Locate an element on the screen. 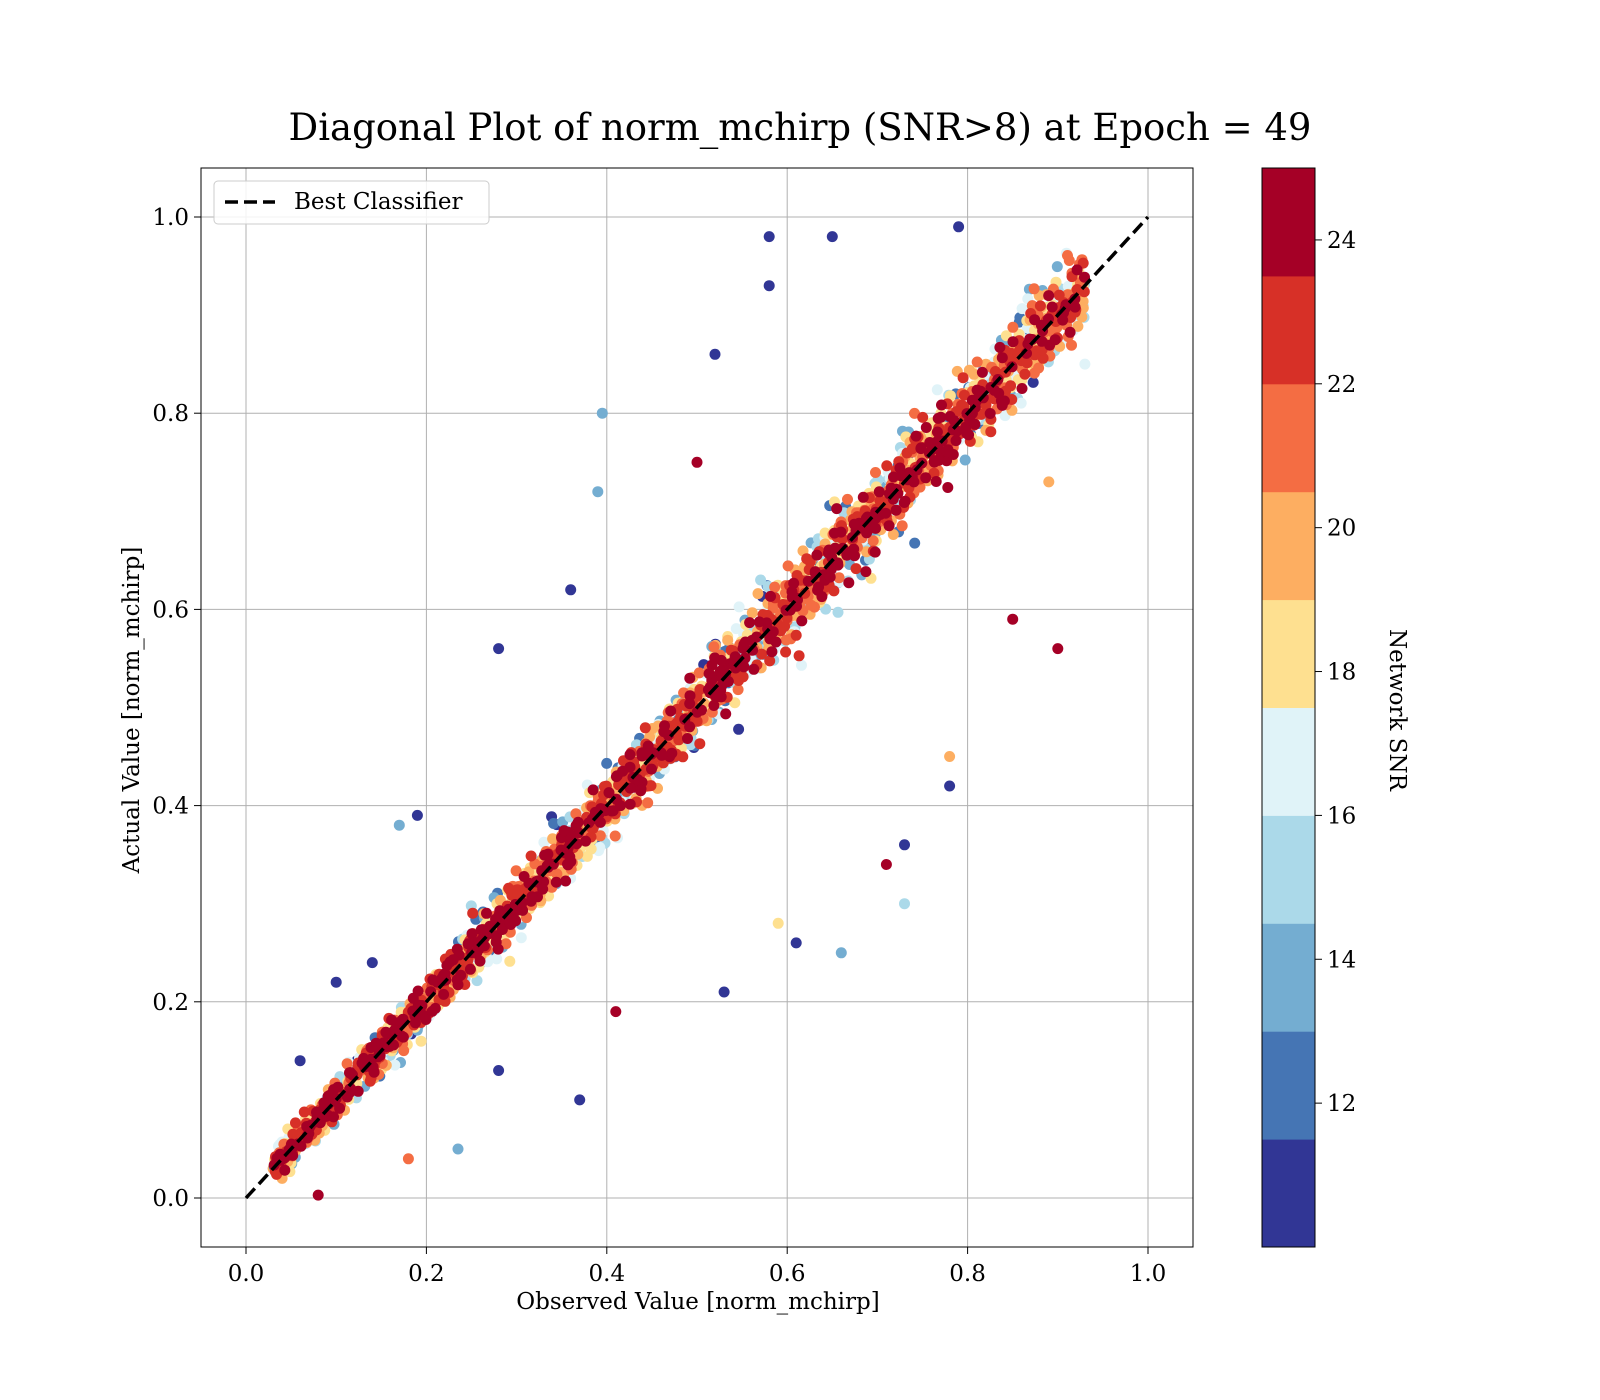 The image size is (1600, 1400). colorbar-label: Network SNR is located at coordinates (1397, 710).